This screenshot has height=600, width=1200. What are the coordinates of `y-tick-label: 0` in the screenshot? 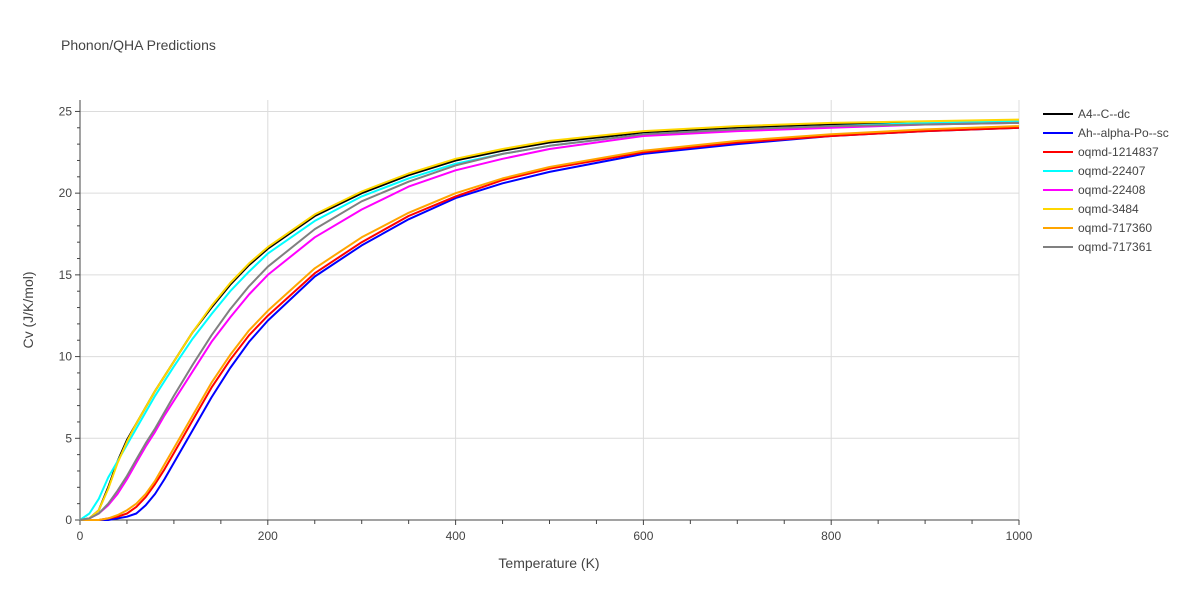 It's located at (68, 520).